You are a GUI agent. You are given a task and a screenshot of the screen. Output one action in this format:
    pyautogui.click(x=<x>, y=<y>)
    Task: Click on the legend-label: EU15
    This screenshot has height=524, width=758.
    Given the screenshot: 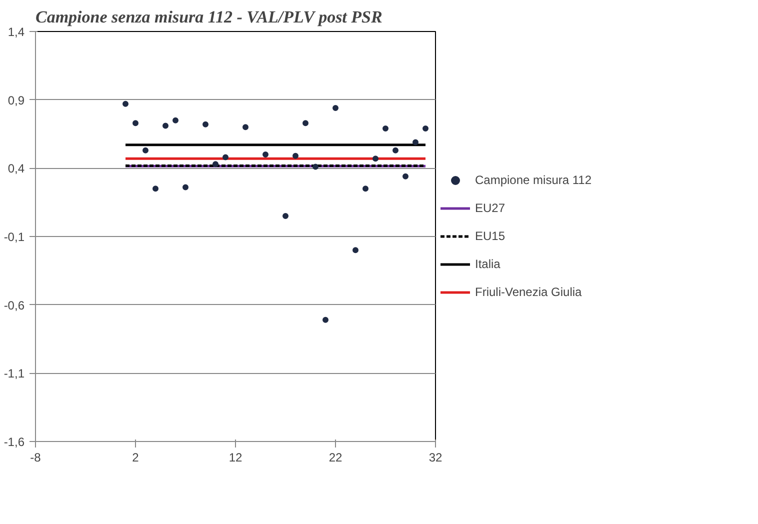 What is the action you would take?
    pyautogui.click(x=490, y=236)
    